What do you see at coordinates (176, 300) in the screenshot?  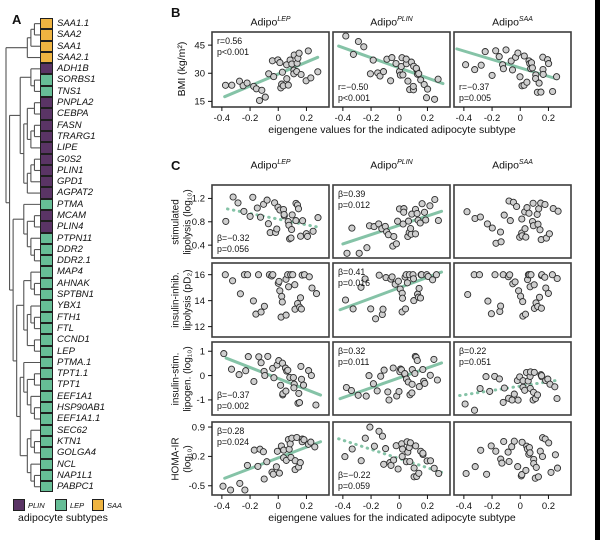 I see `row-y-axis-label: insulin-inhib.` at bounding box center [176, 300].